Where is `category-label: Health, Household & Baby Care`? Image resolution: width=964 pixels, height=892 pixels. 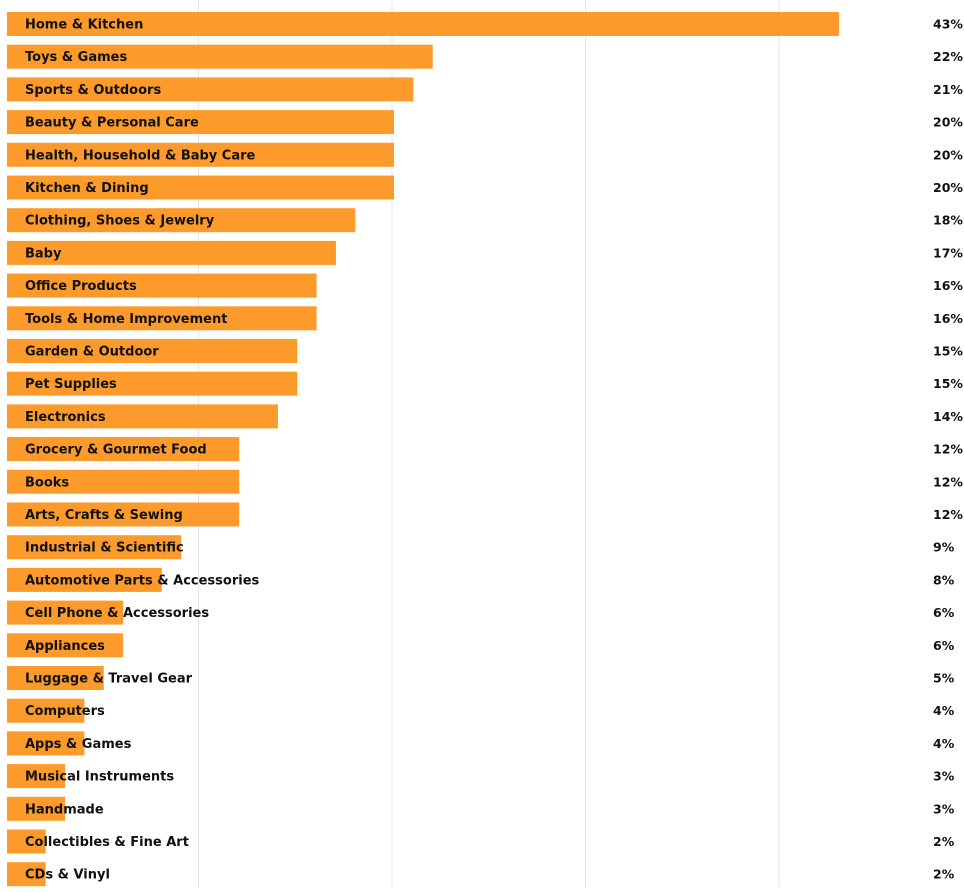
category-label: Health, Household & Baby Care is located at coordinates (140, 155).